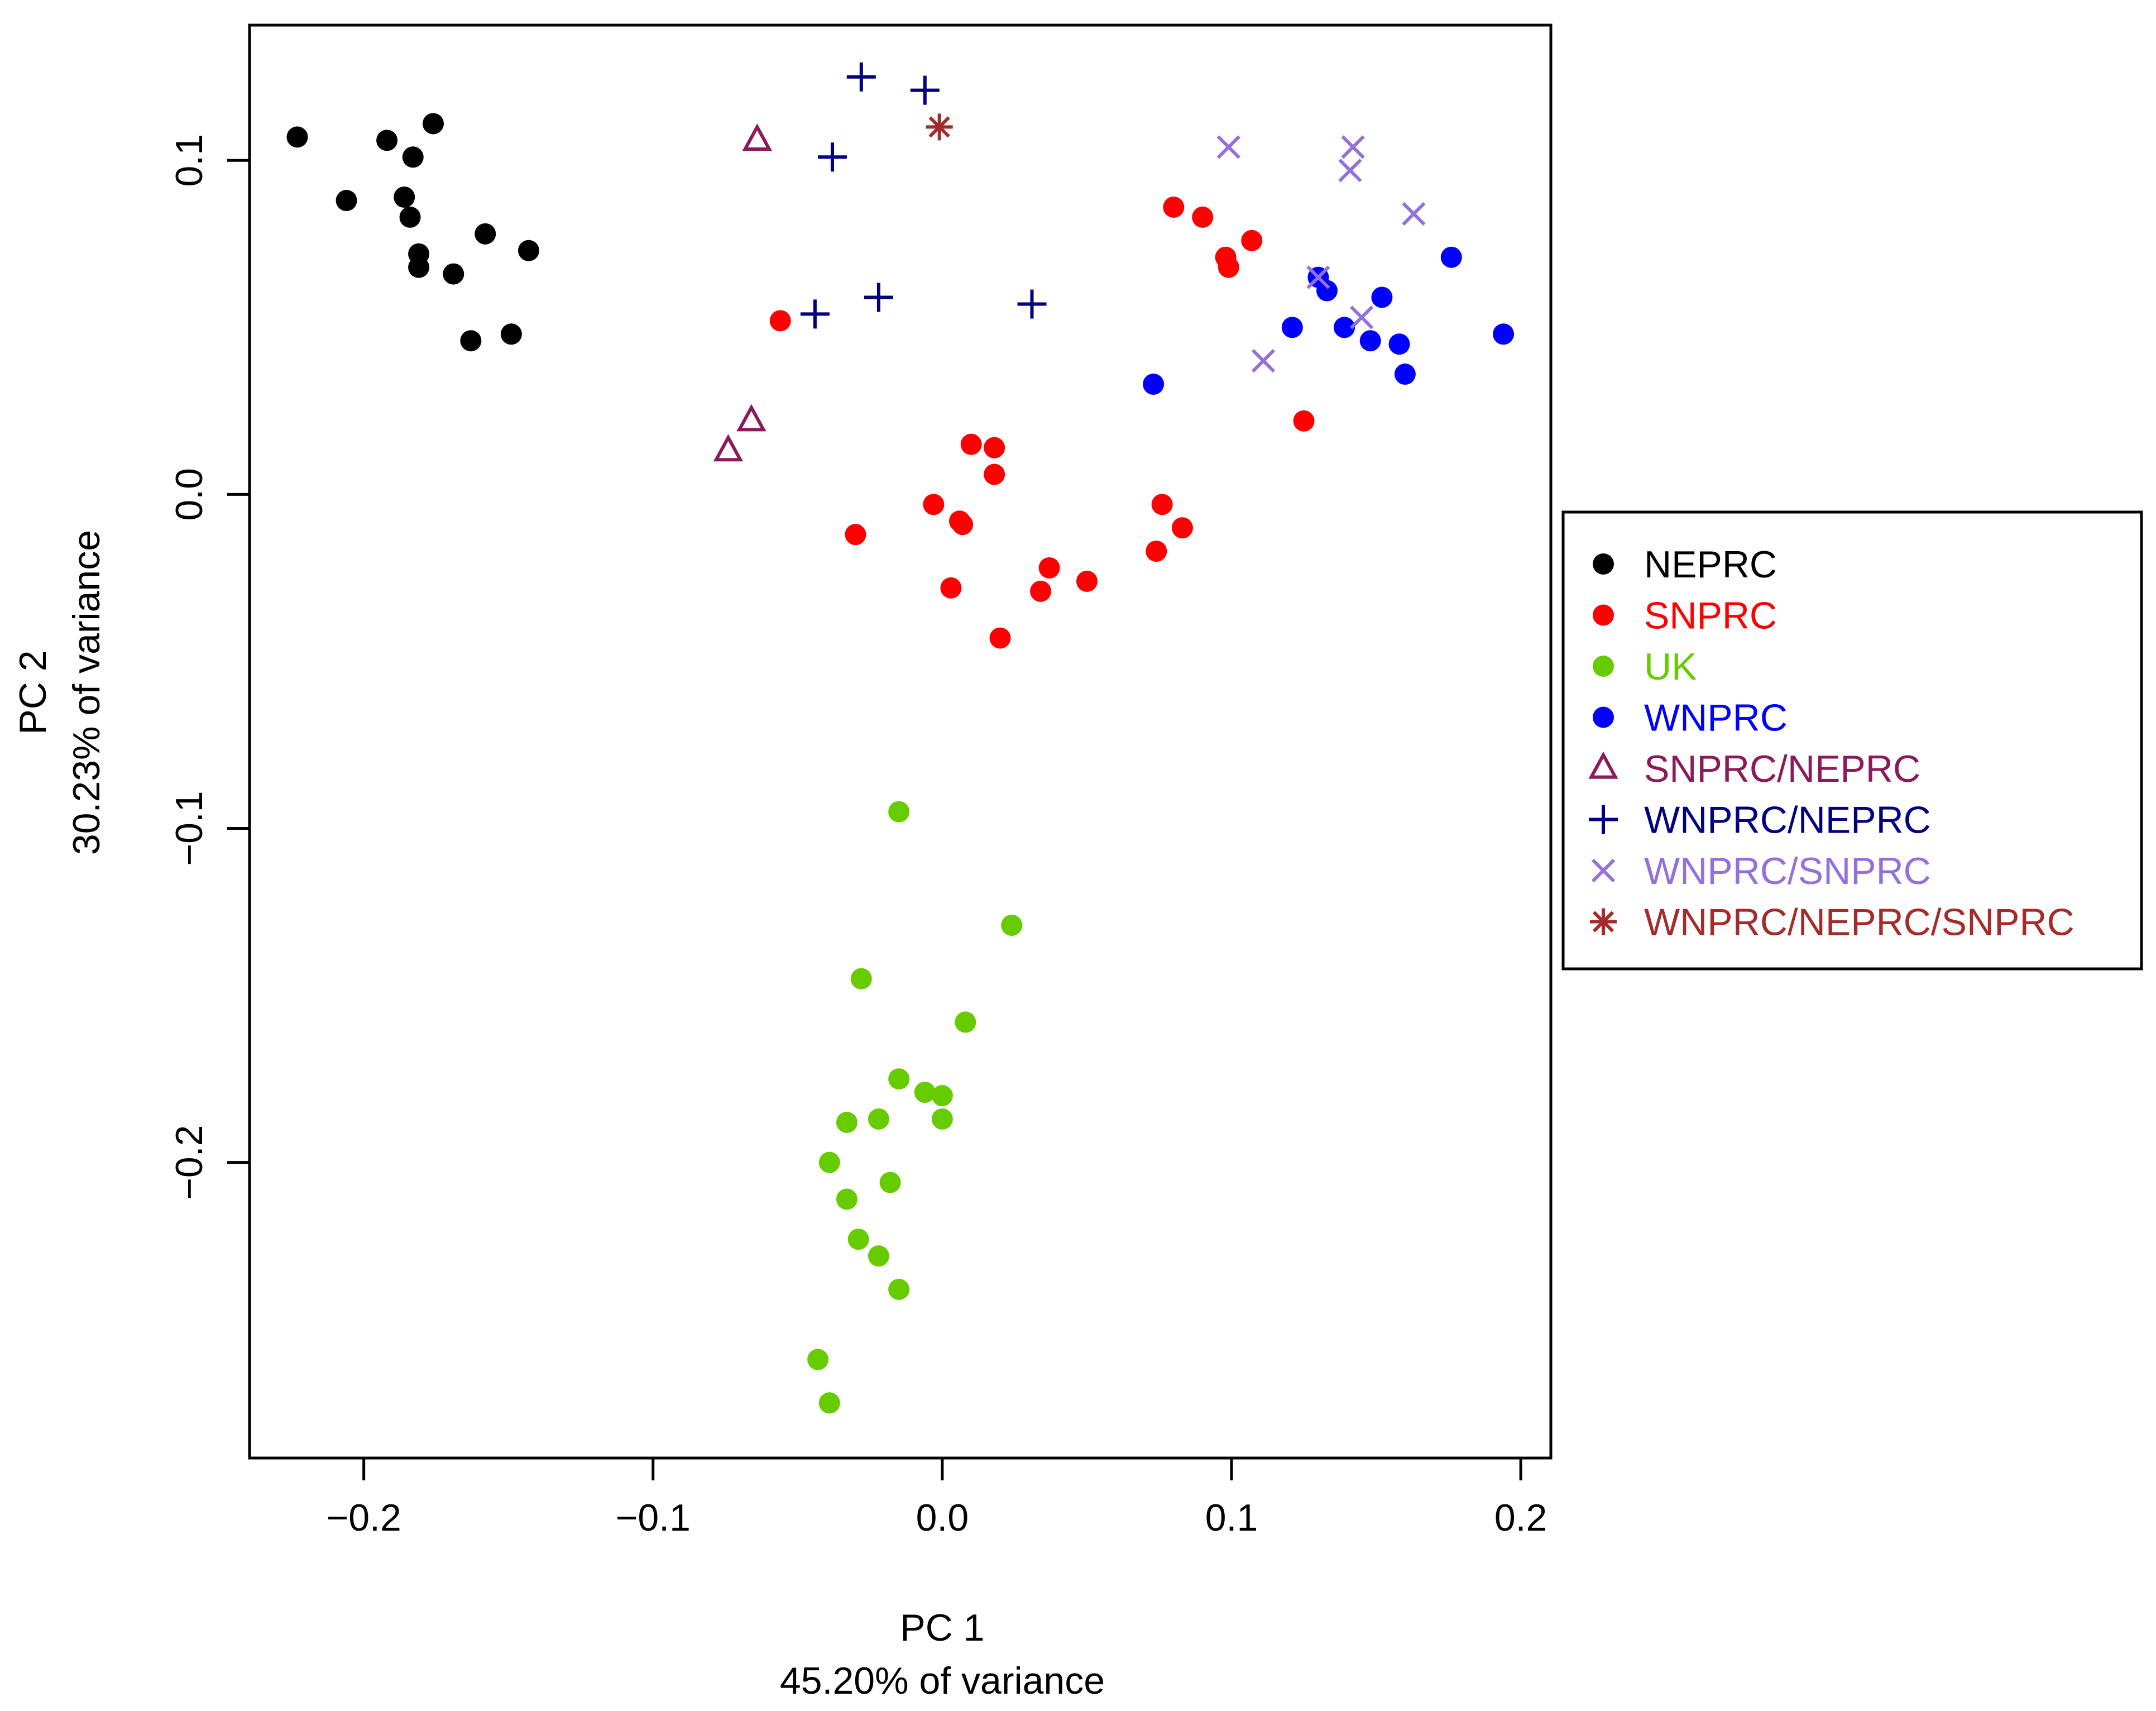 The width and height of the screenshot is (2156, 1711). I want to click on series-snprc, so click(1042, 422).